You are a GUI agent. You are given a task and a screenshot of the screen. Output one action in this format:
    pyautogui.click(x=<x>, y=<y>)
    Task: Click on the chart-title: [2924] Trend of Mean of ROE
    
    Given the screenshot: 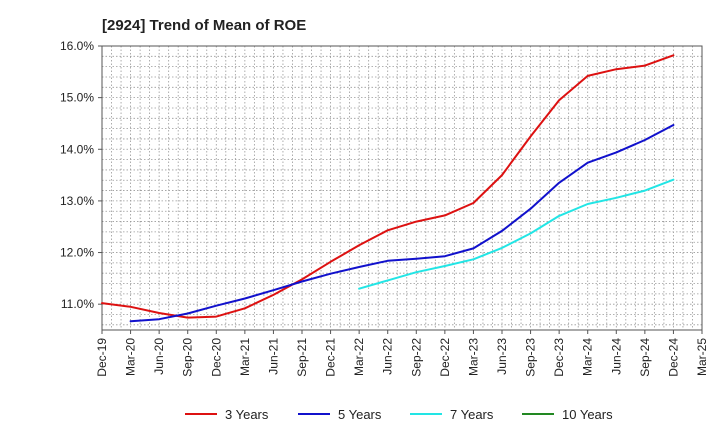 What is the action you would take?
    pyautogui.click(x=204, y=25)
    